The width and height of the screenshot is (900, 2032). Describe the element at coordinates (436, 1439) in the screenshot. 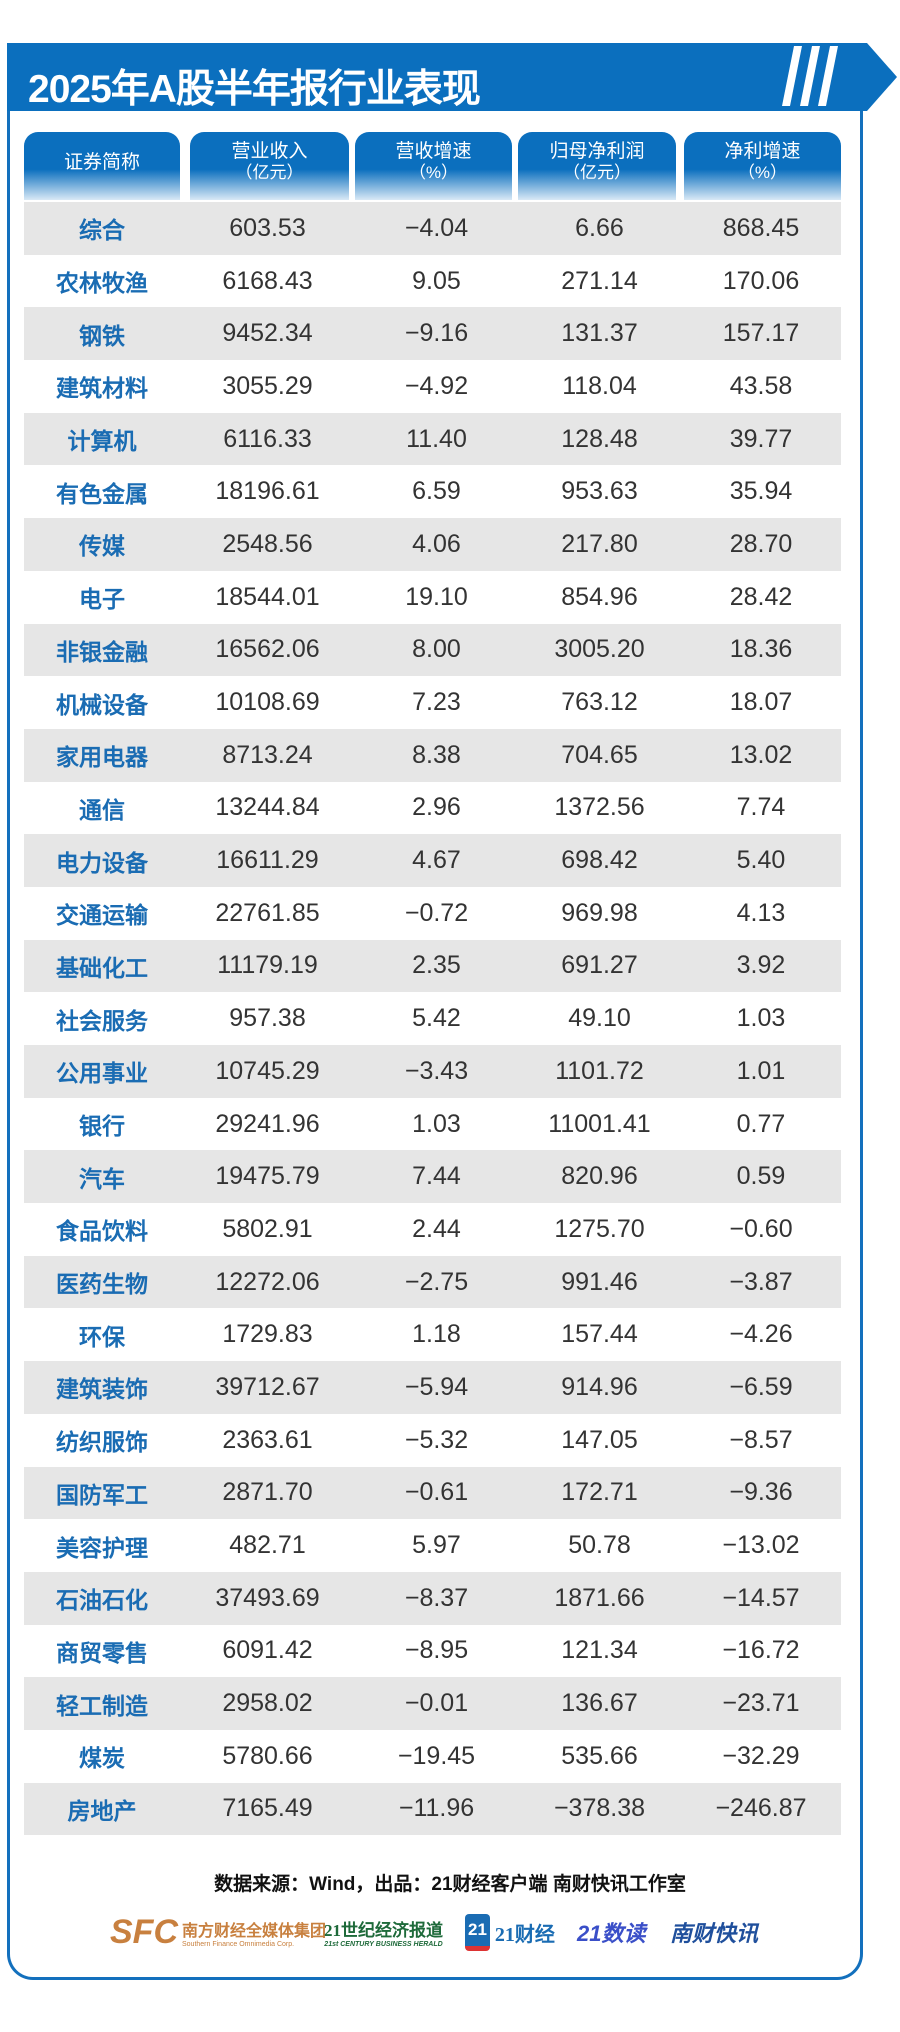

I see `revenue-growth-cell: −5.32` at that location.